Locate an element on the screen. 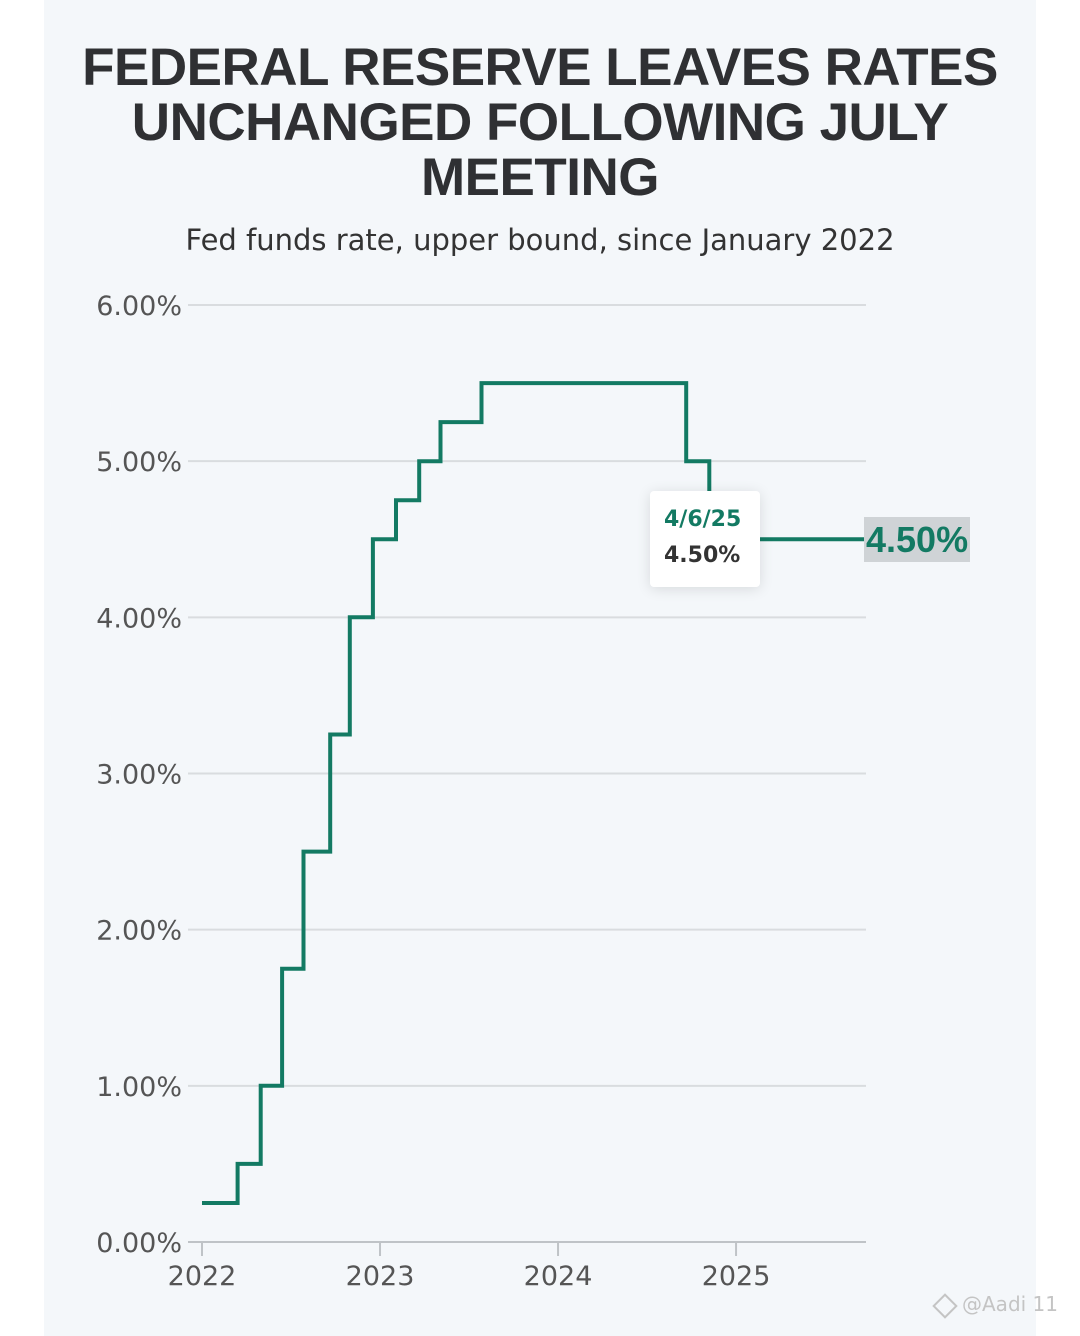 This screenshot has width=1080, height=1336. y-axis-ticks: 0.00% 1.00% 2.00% 3.00% 4.00% 5.00% 6.00% is located at coordinates (139, 775).